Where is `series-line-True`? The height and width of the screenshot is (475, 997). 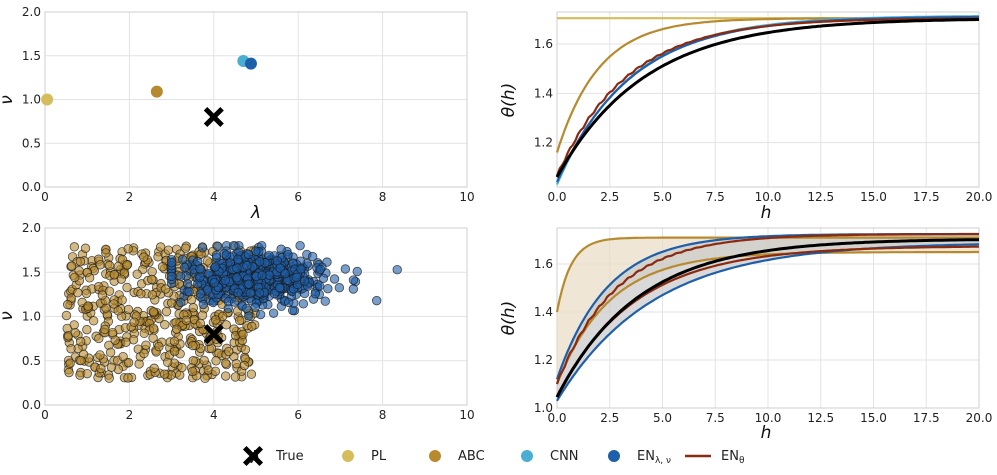 series-line-True is located at coordinates (767, 98).